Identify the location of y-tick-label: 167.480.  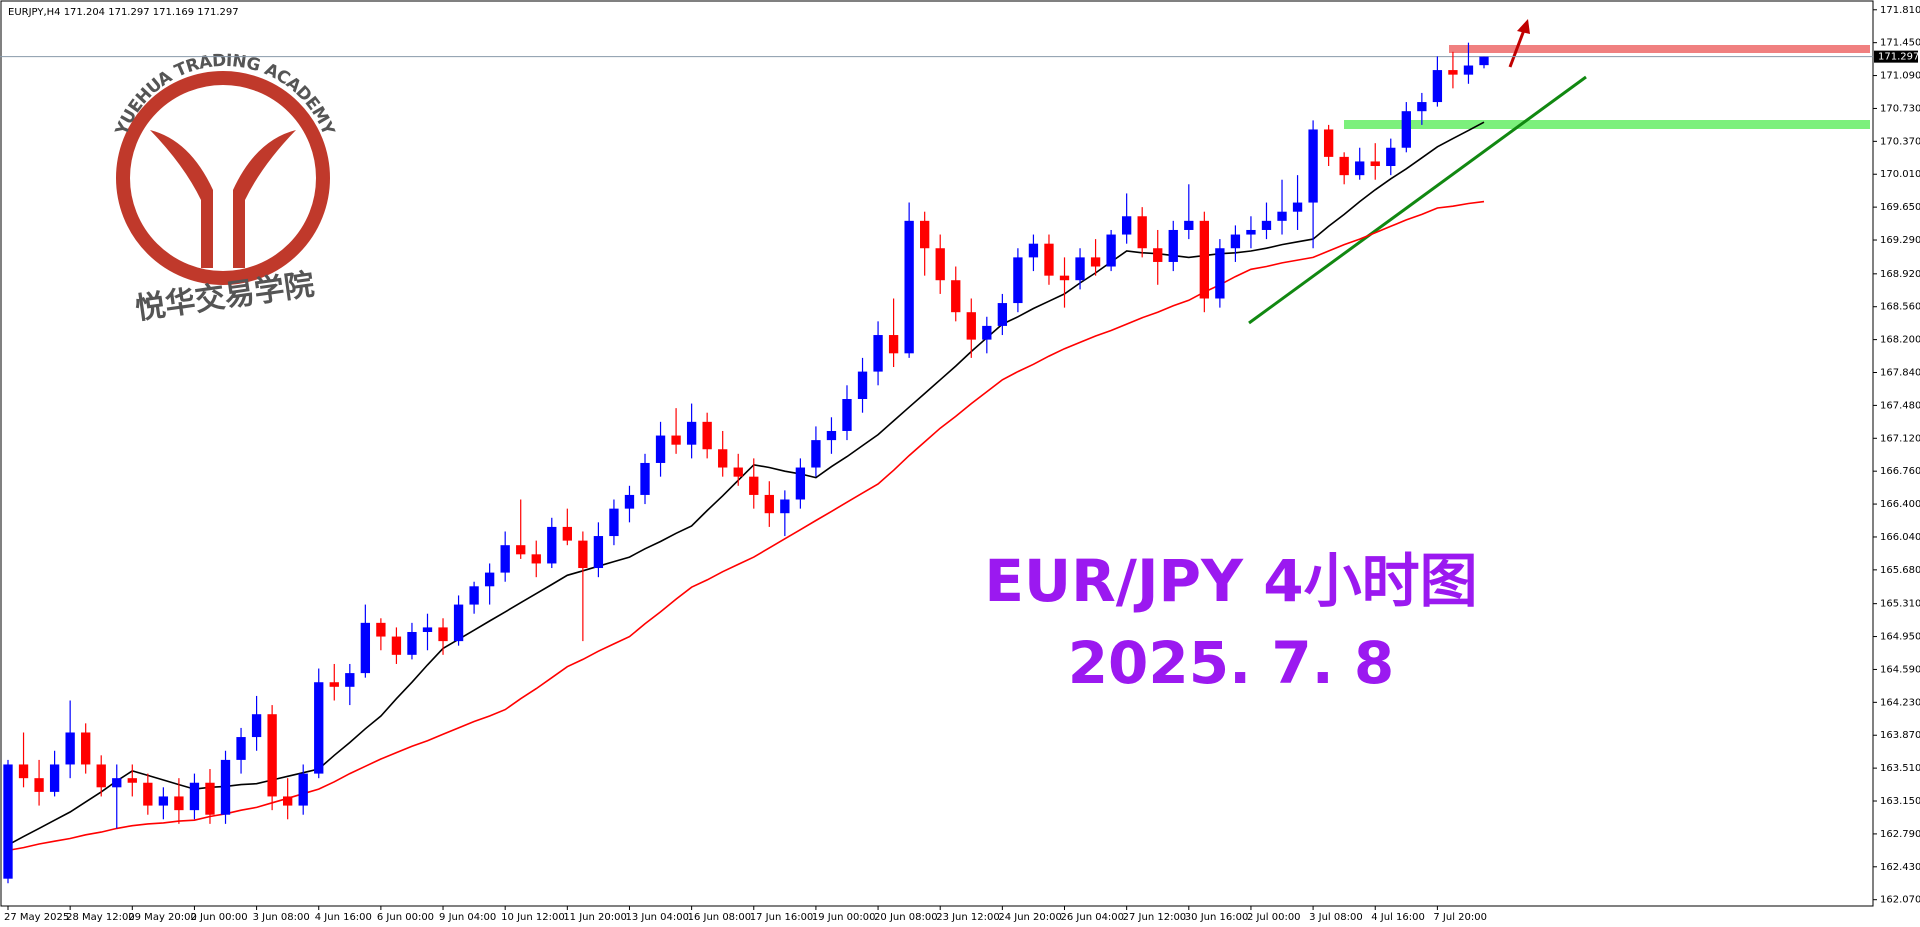
(1900, 405).